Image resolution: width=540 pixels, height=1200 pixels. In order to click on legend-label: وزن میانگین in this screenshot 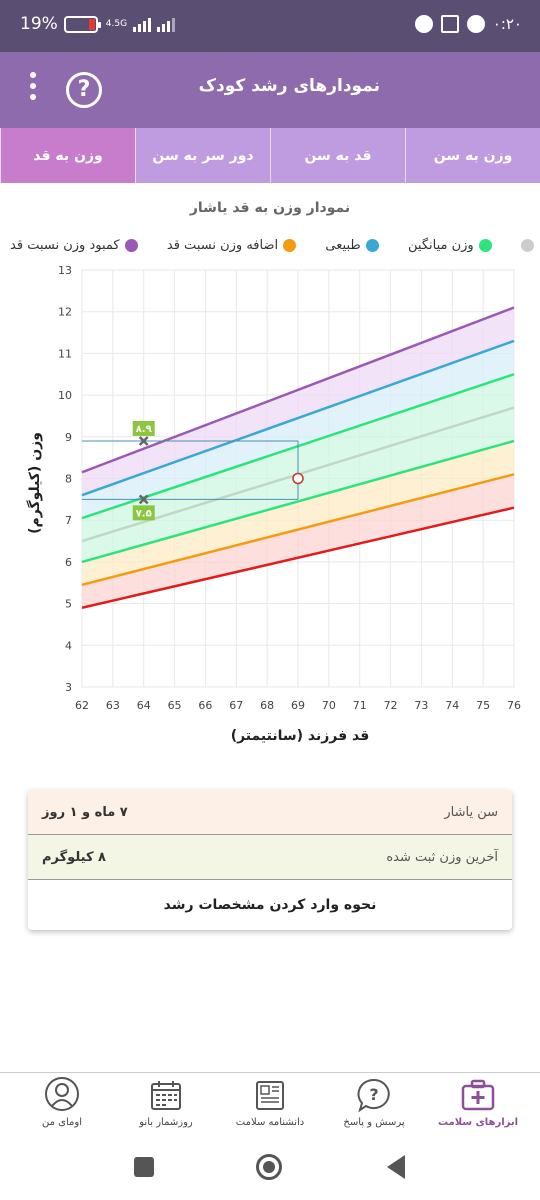, I will do `click(441, 245)`.